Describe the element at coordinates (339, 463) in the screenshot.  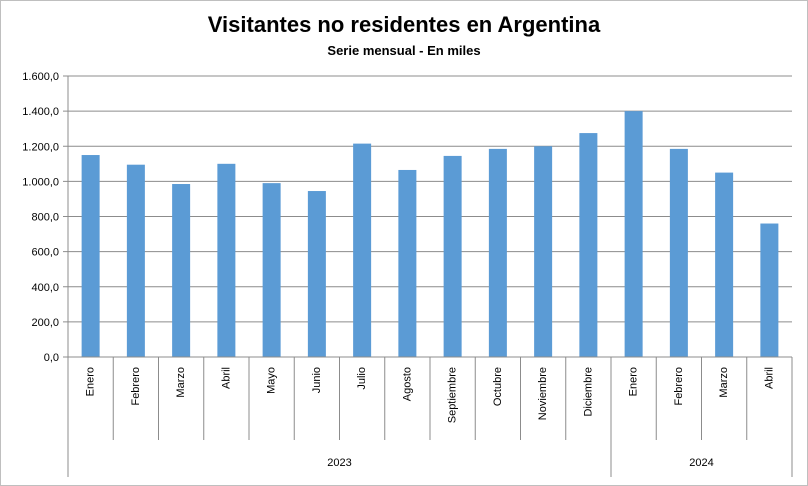
I see `year-label: 2023` at that location.